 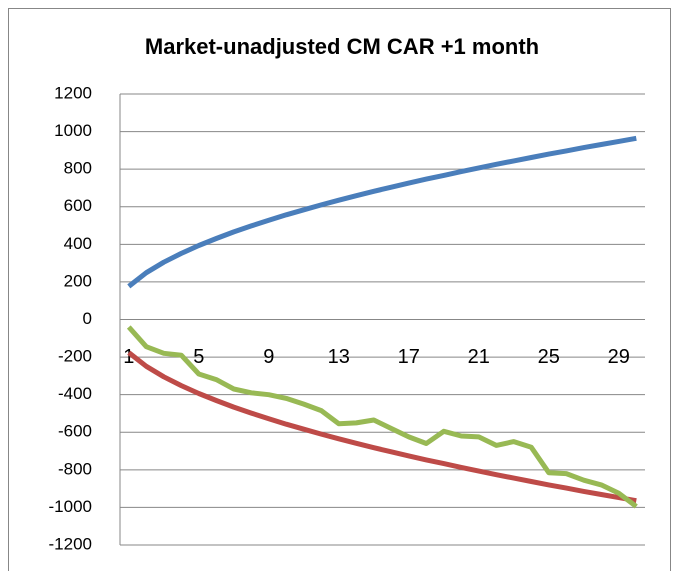 I want to click on y-tick-label: -800, so click(x=75, y=468).